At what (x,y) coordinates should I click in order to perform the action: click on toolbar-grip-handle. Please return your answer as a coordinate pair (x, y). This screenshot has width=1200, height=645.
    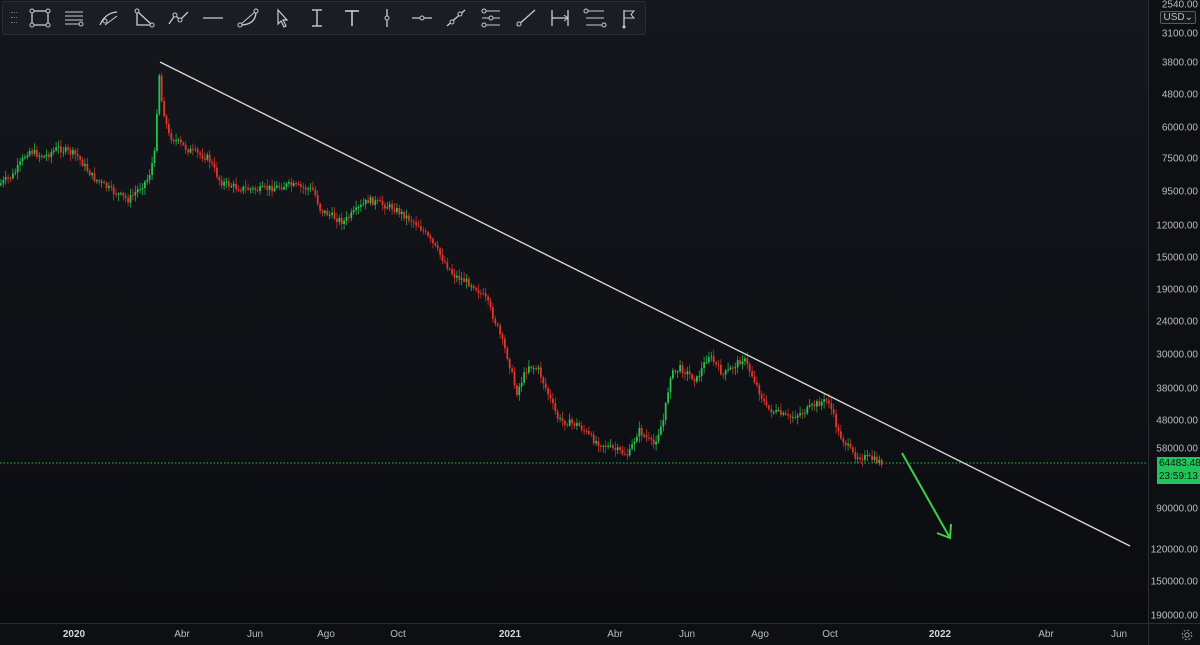
    Looking at the image, I should click on (13, 18).